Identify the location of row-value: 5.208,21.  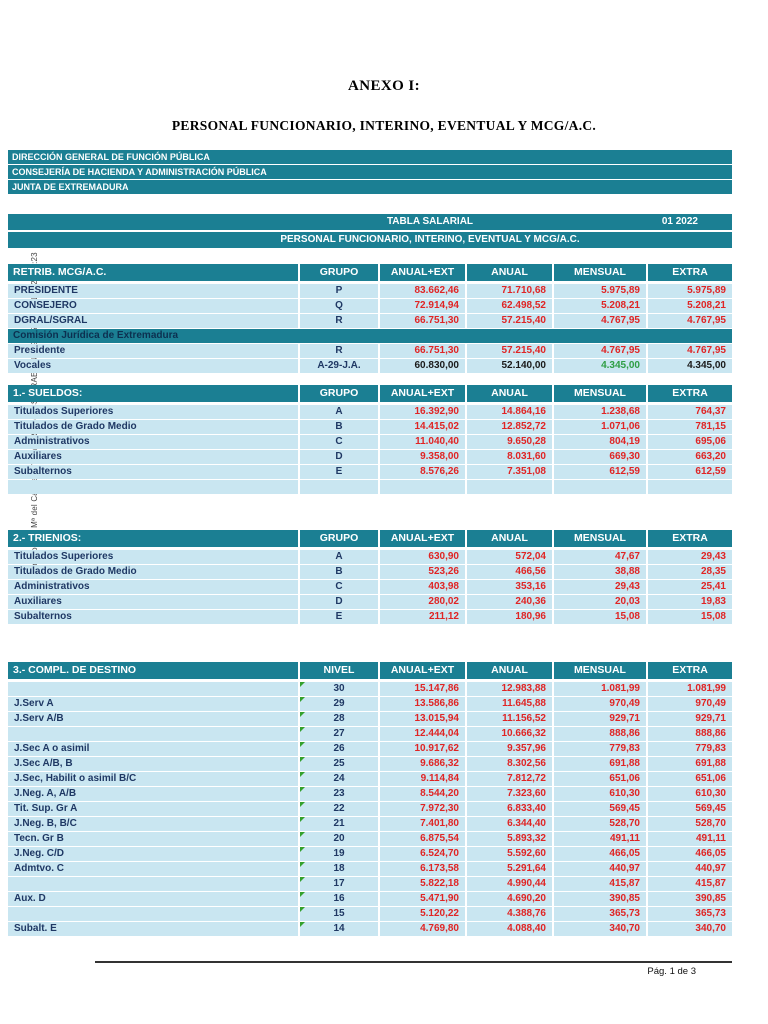
(690, 306).